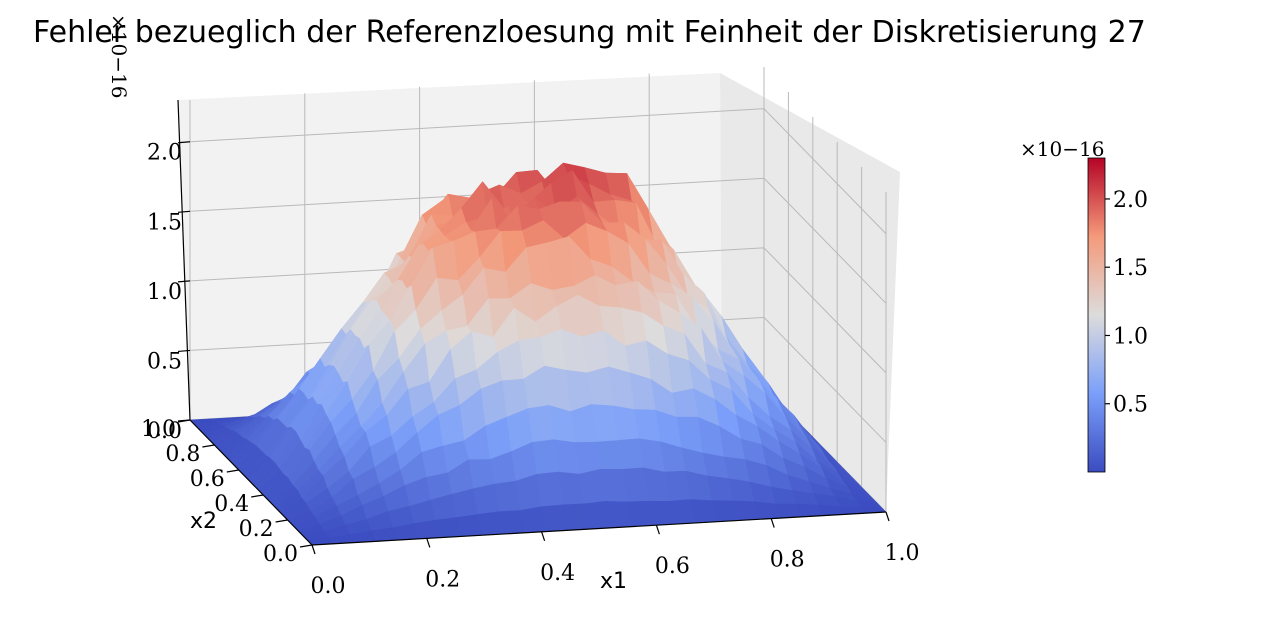 The image size is (1280, 632). What do you see at coordinates (1096, 315) in the screenshot?
I see `colorbar` at bounding box center [1096, 315].